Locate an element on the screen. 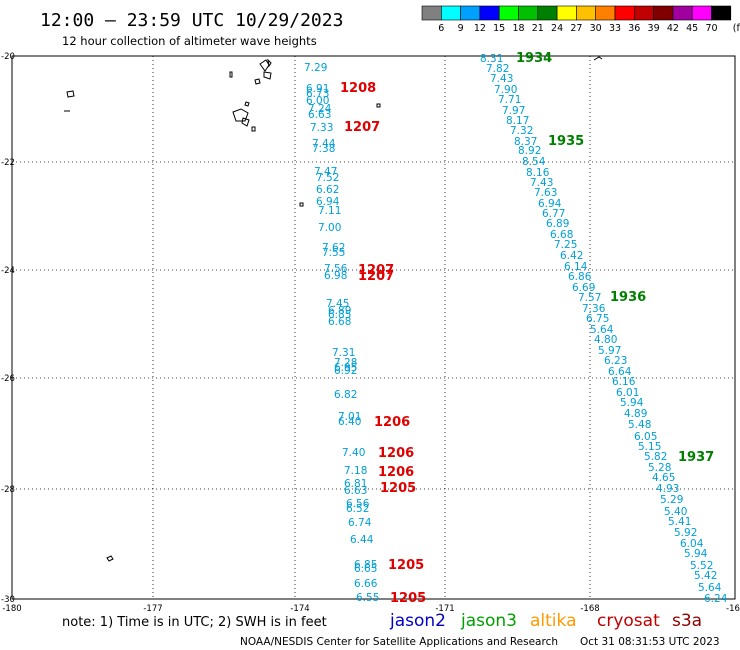 The image size is (740, 650). wave-height-value: 5.15 is located at coordinates (649, 447).